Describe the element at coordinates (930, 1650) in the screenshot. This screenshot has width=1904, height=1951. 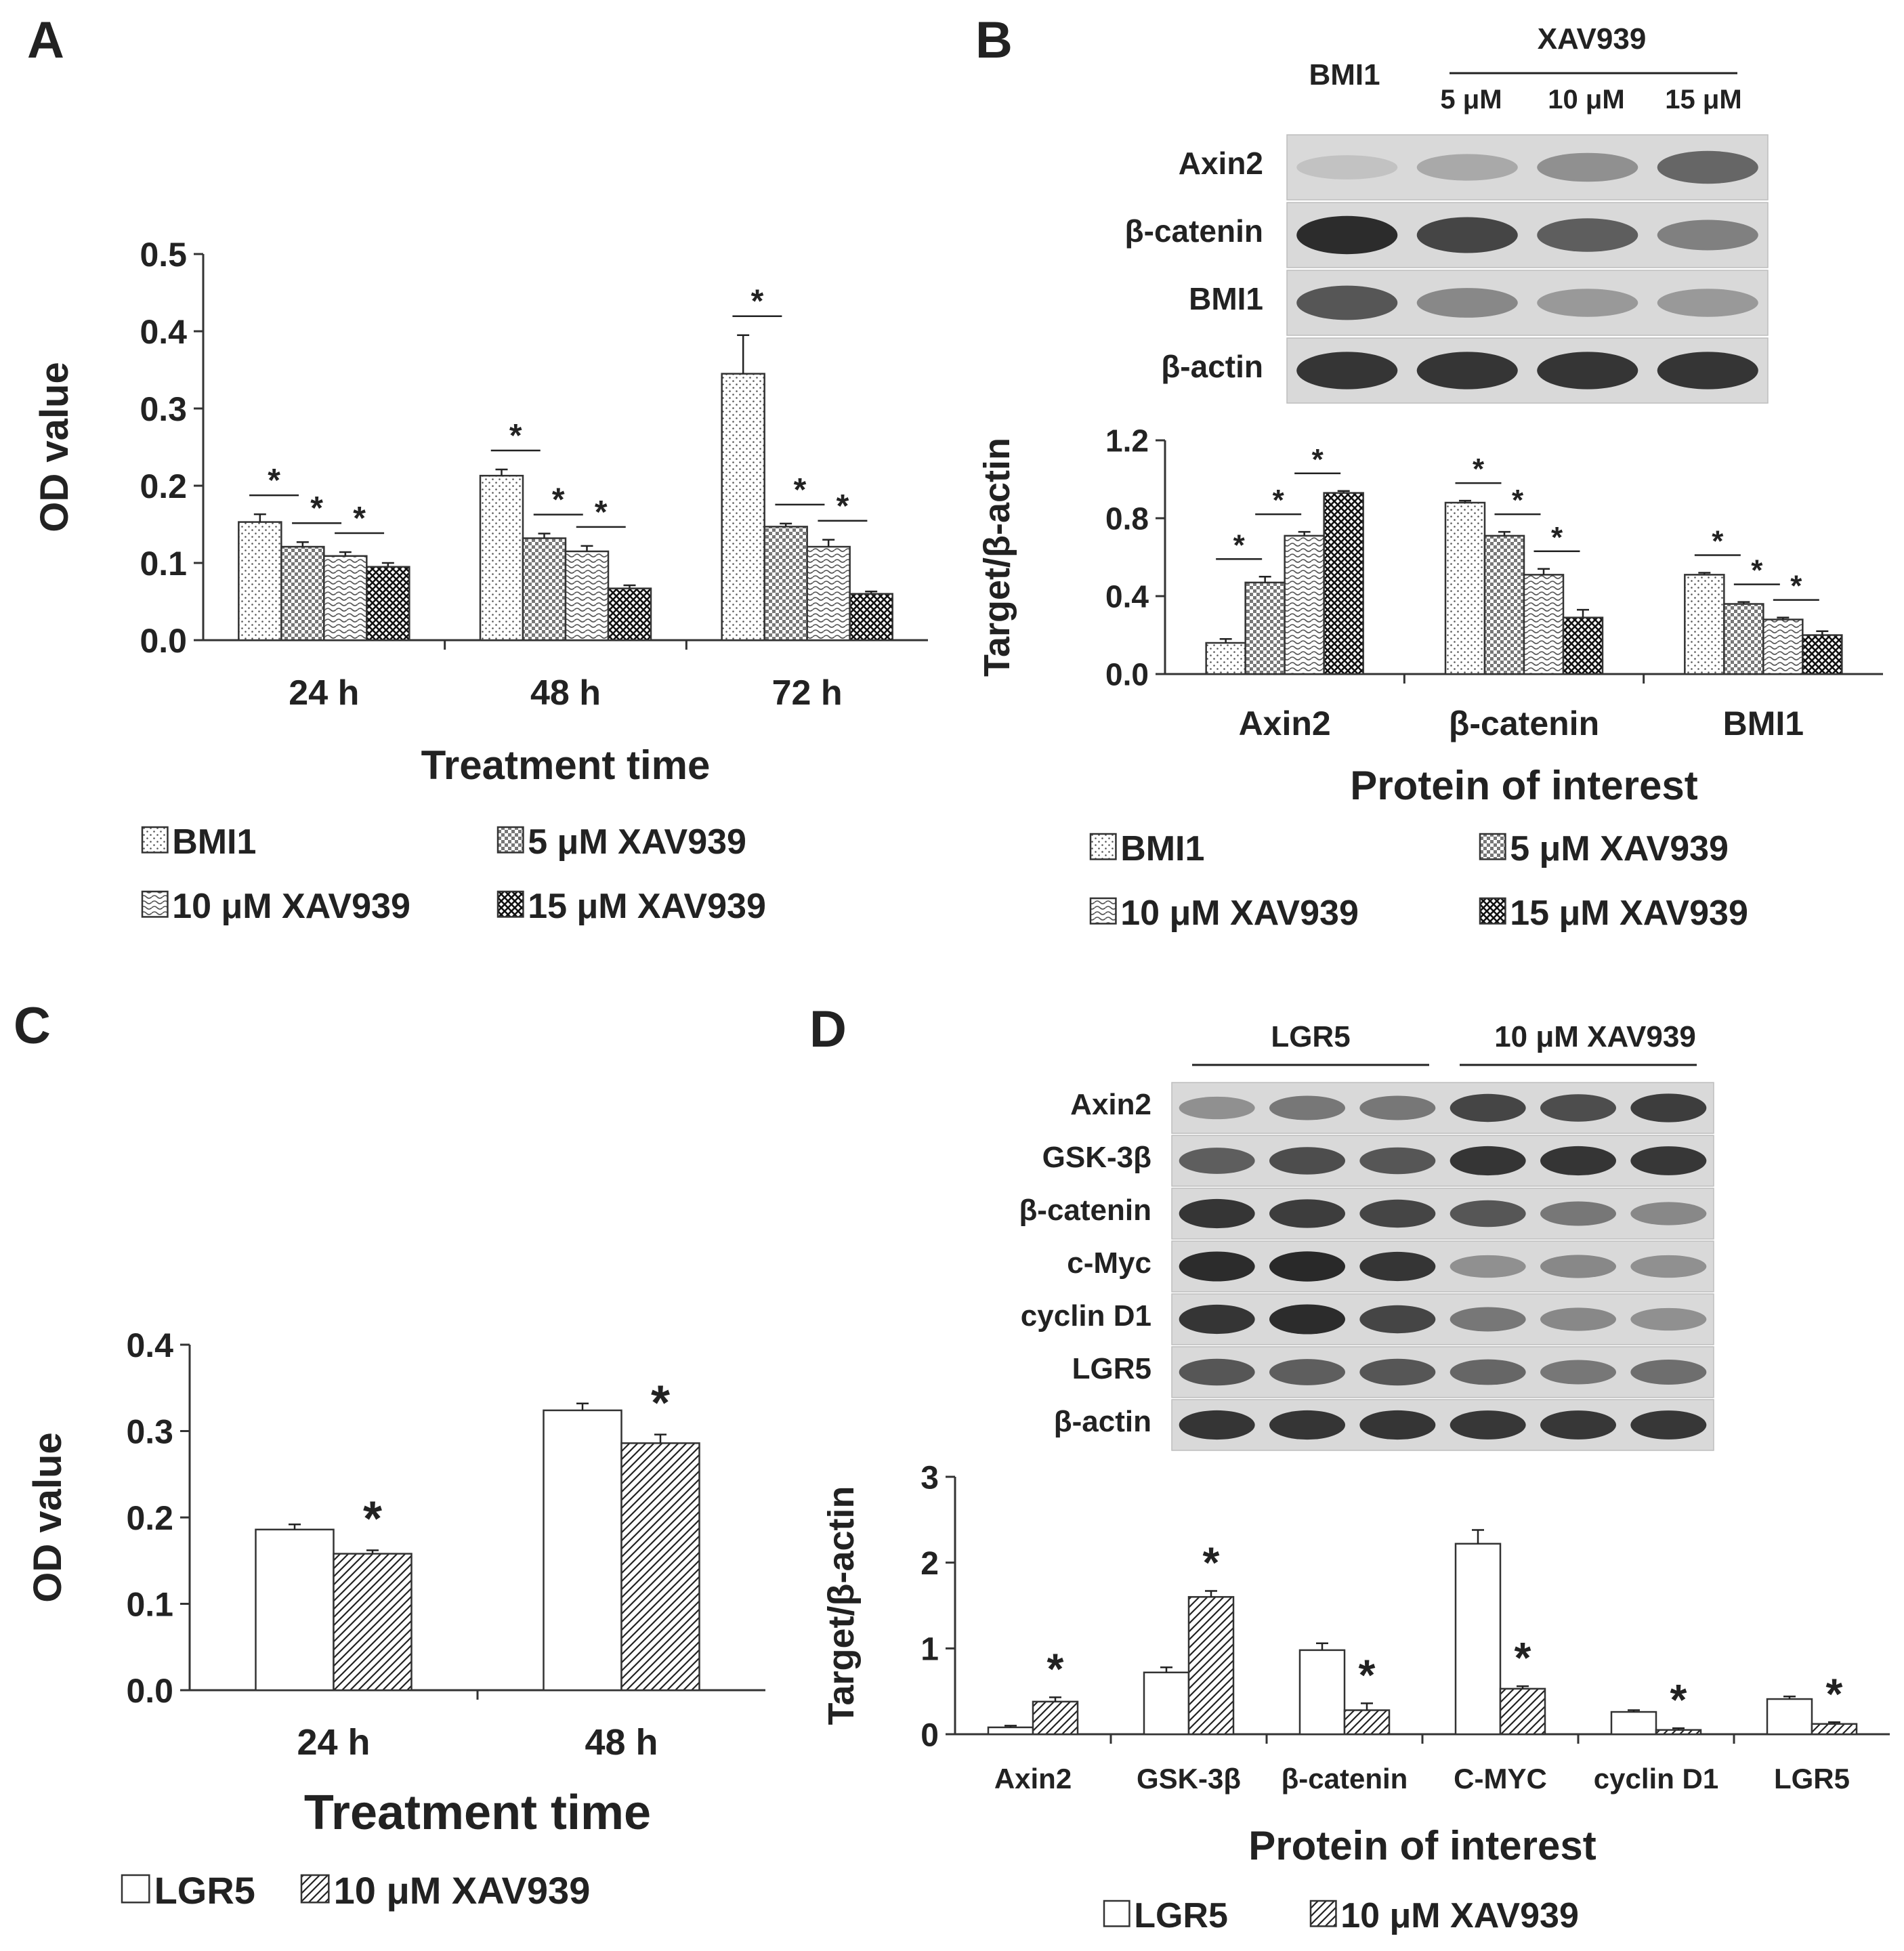
I see `d-y-tick-label: 1` at that location.